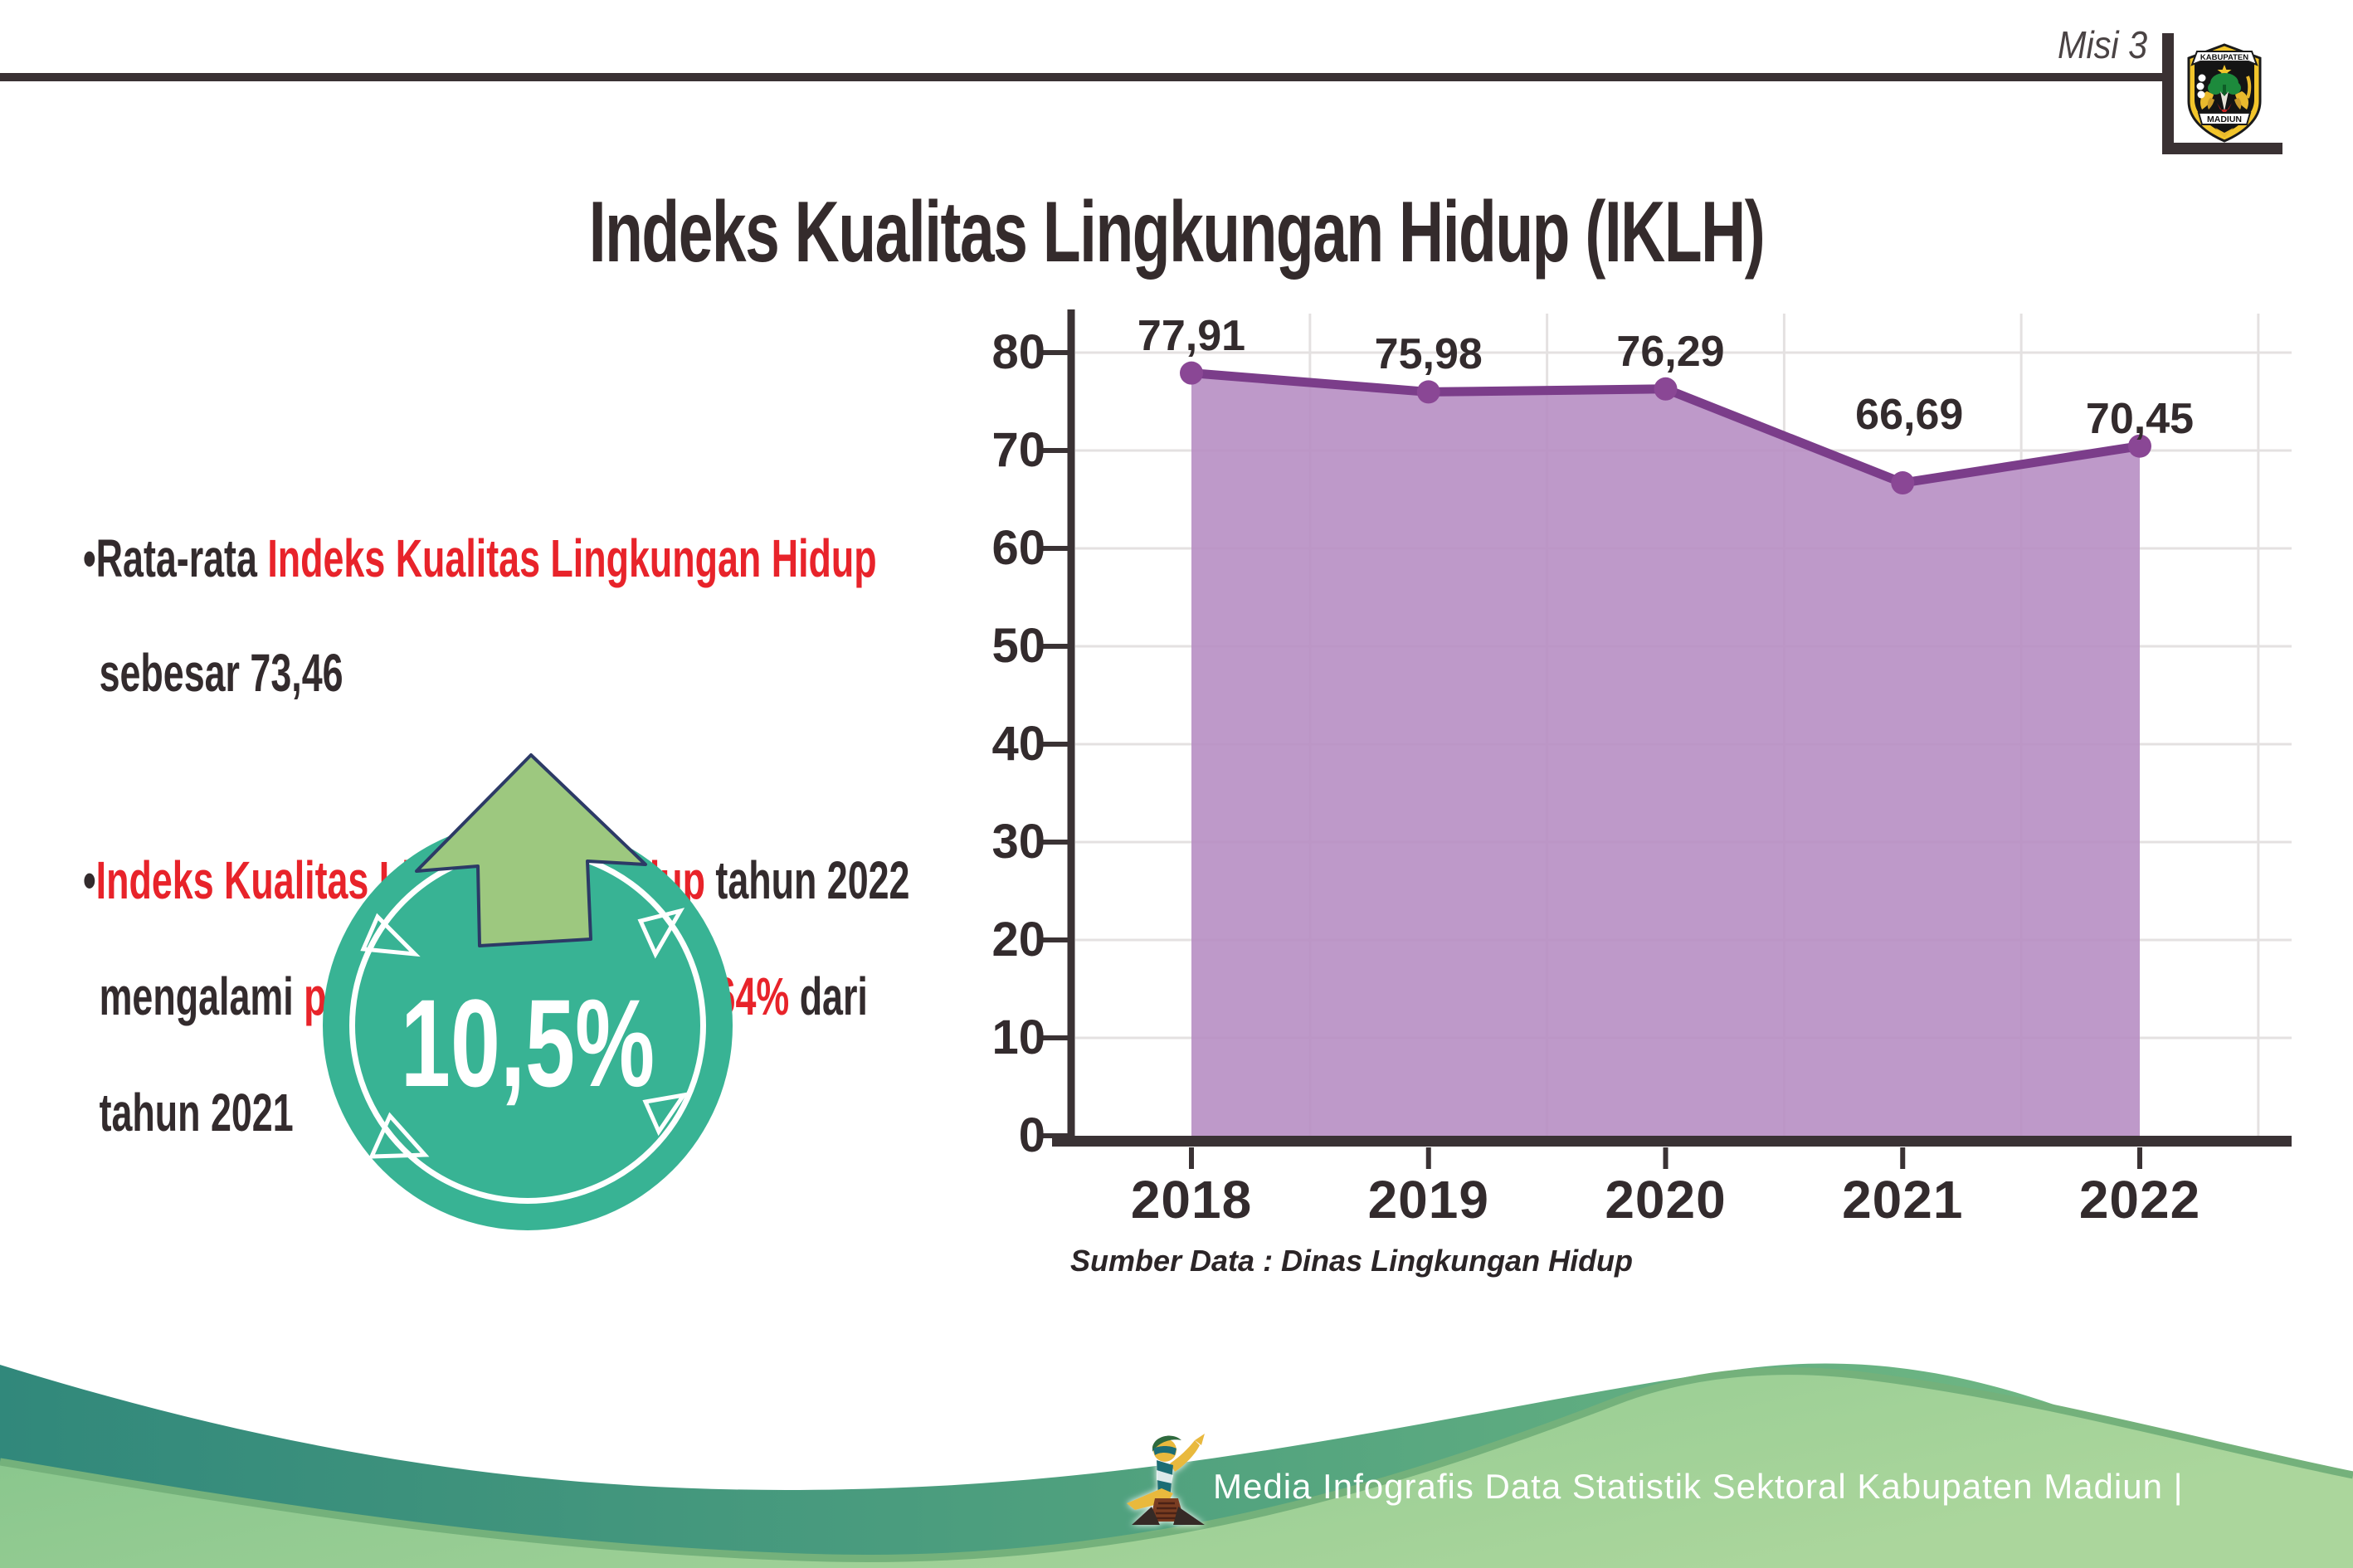 This screenshot has width=2353, height=1568. I want to click on page-title: Indeks Kualitas Lingkungan Hidup (IKLH), so click(1177, 231).